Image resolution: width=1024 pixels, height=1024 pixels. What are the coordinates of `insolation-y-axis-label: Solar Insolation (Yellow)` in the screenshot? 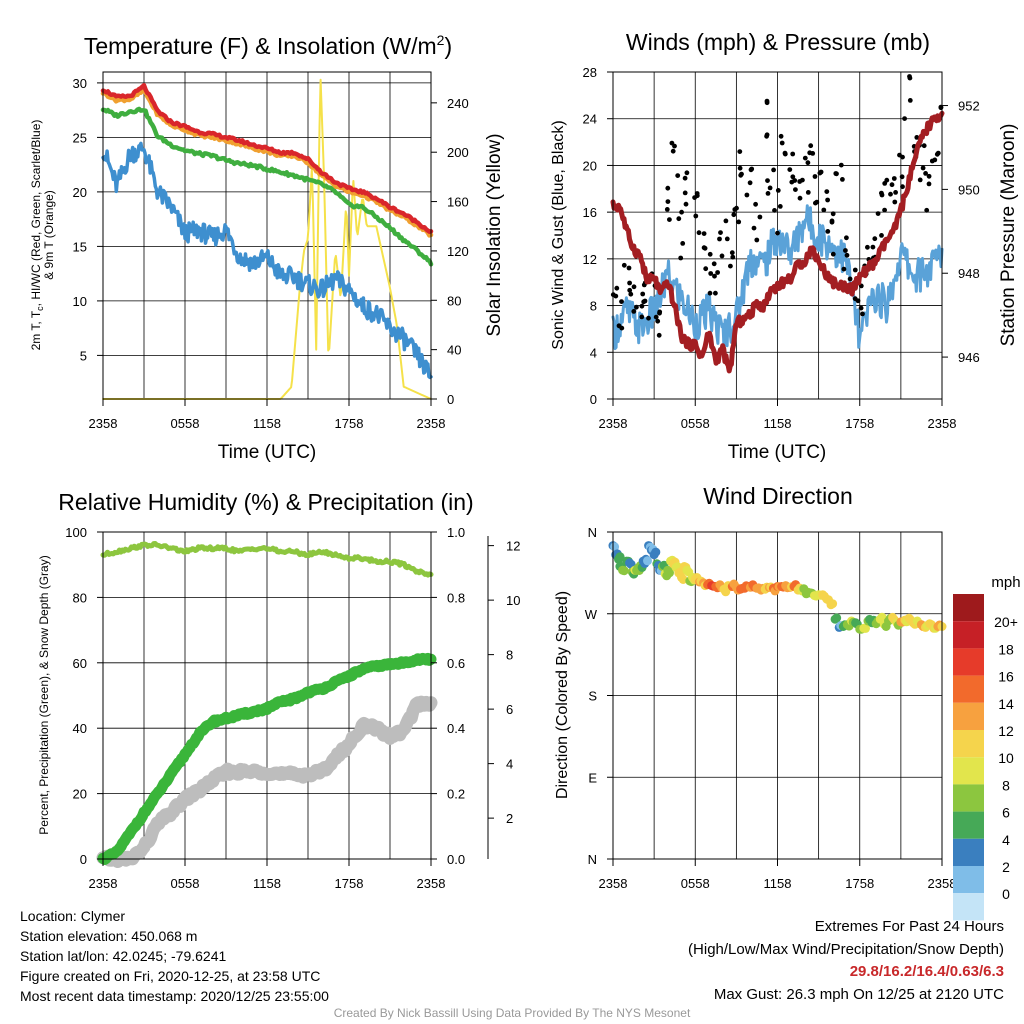 It's located at (494, 234).